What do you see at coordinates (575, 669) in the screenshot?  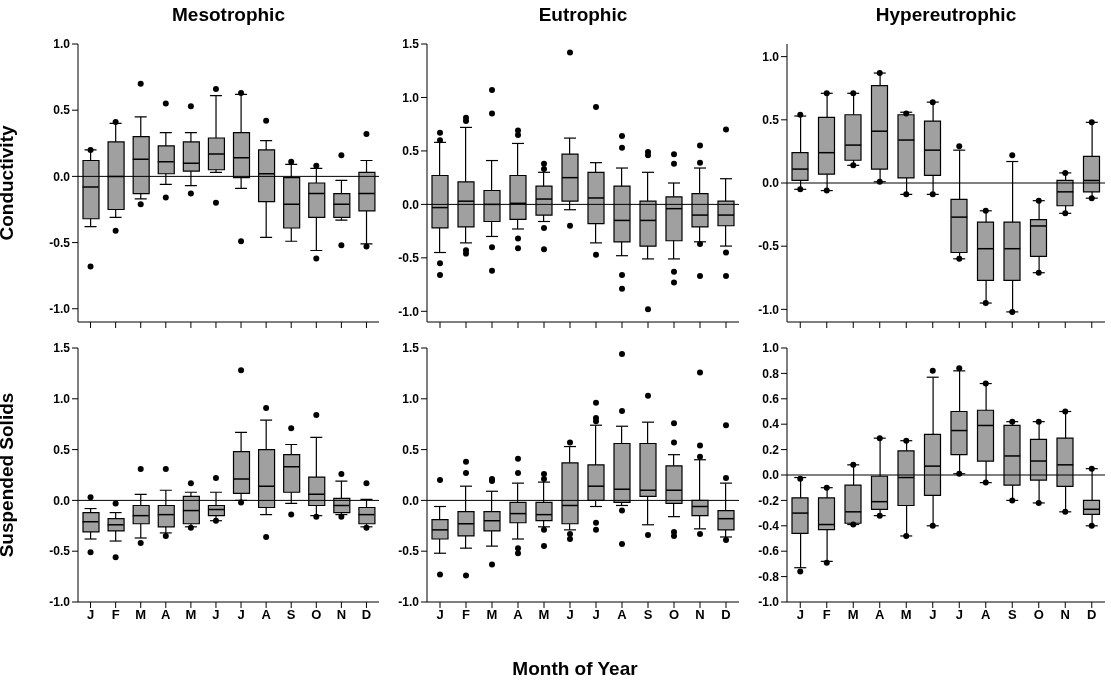 I see `x-axis-title: Month of Year` at bounding box center [575, 669].